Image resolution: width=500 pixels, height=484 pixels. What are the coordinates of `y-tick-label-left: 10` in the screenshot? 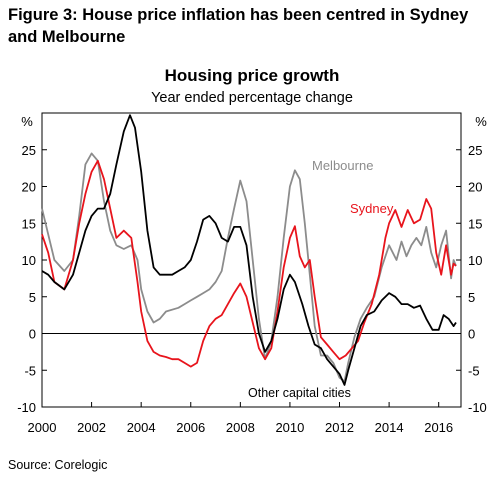 It's located at (29, 260).